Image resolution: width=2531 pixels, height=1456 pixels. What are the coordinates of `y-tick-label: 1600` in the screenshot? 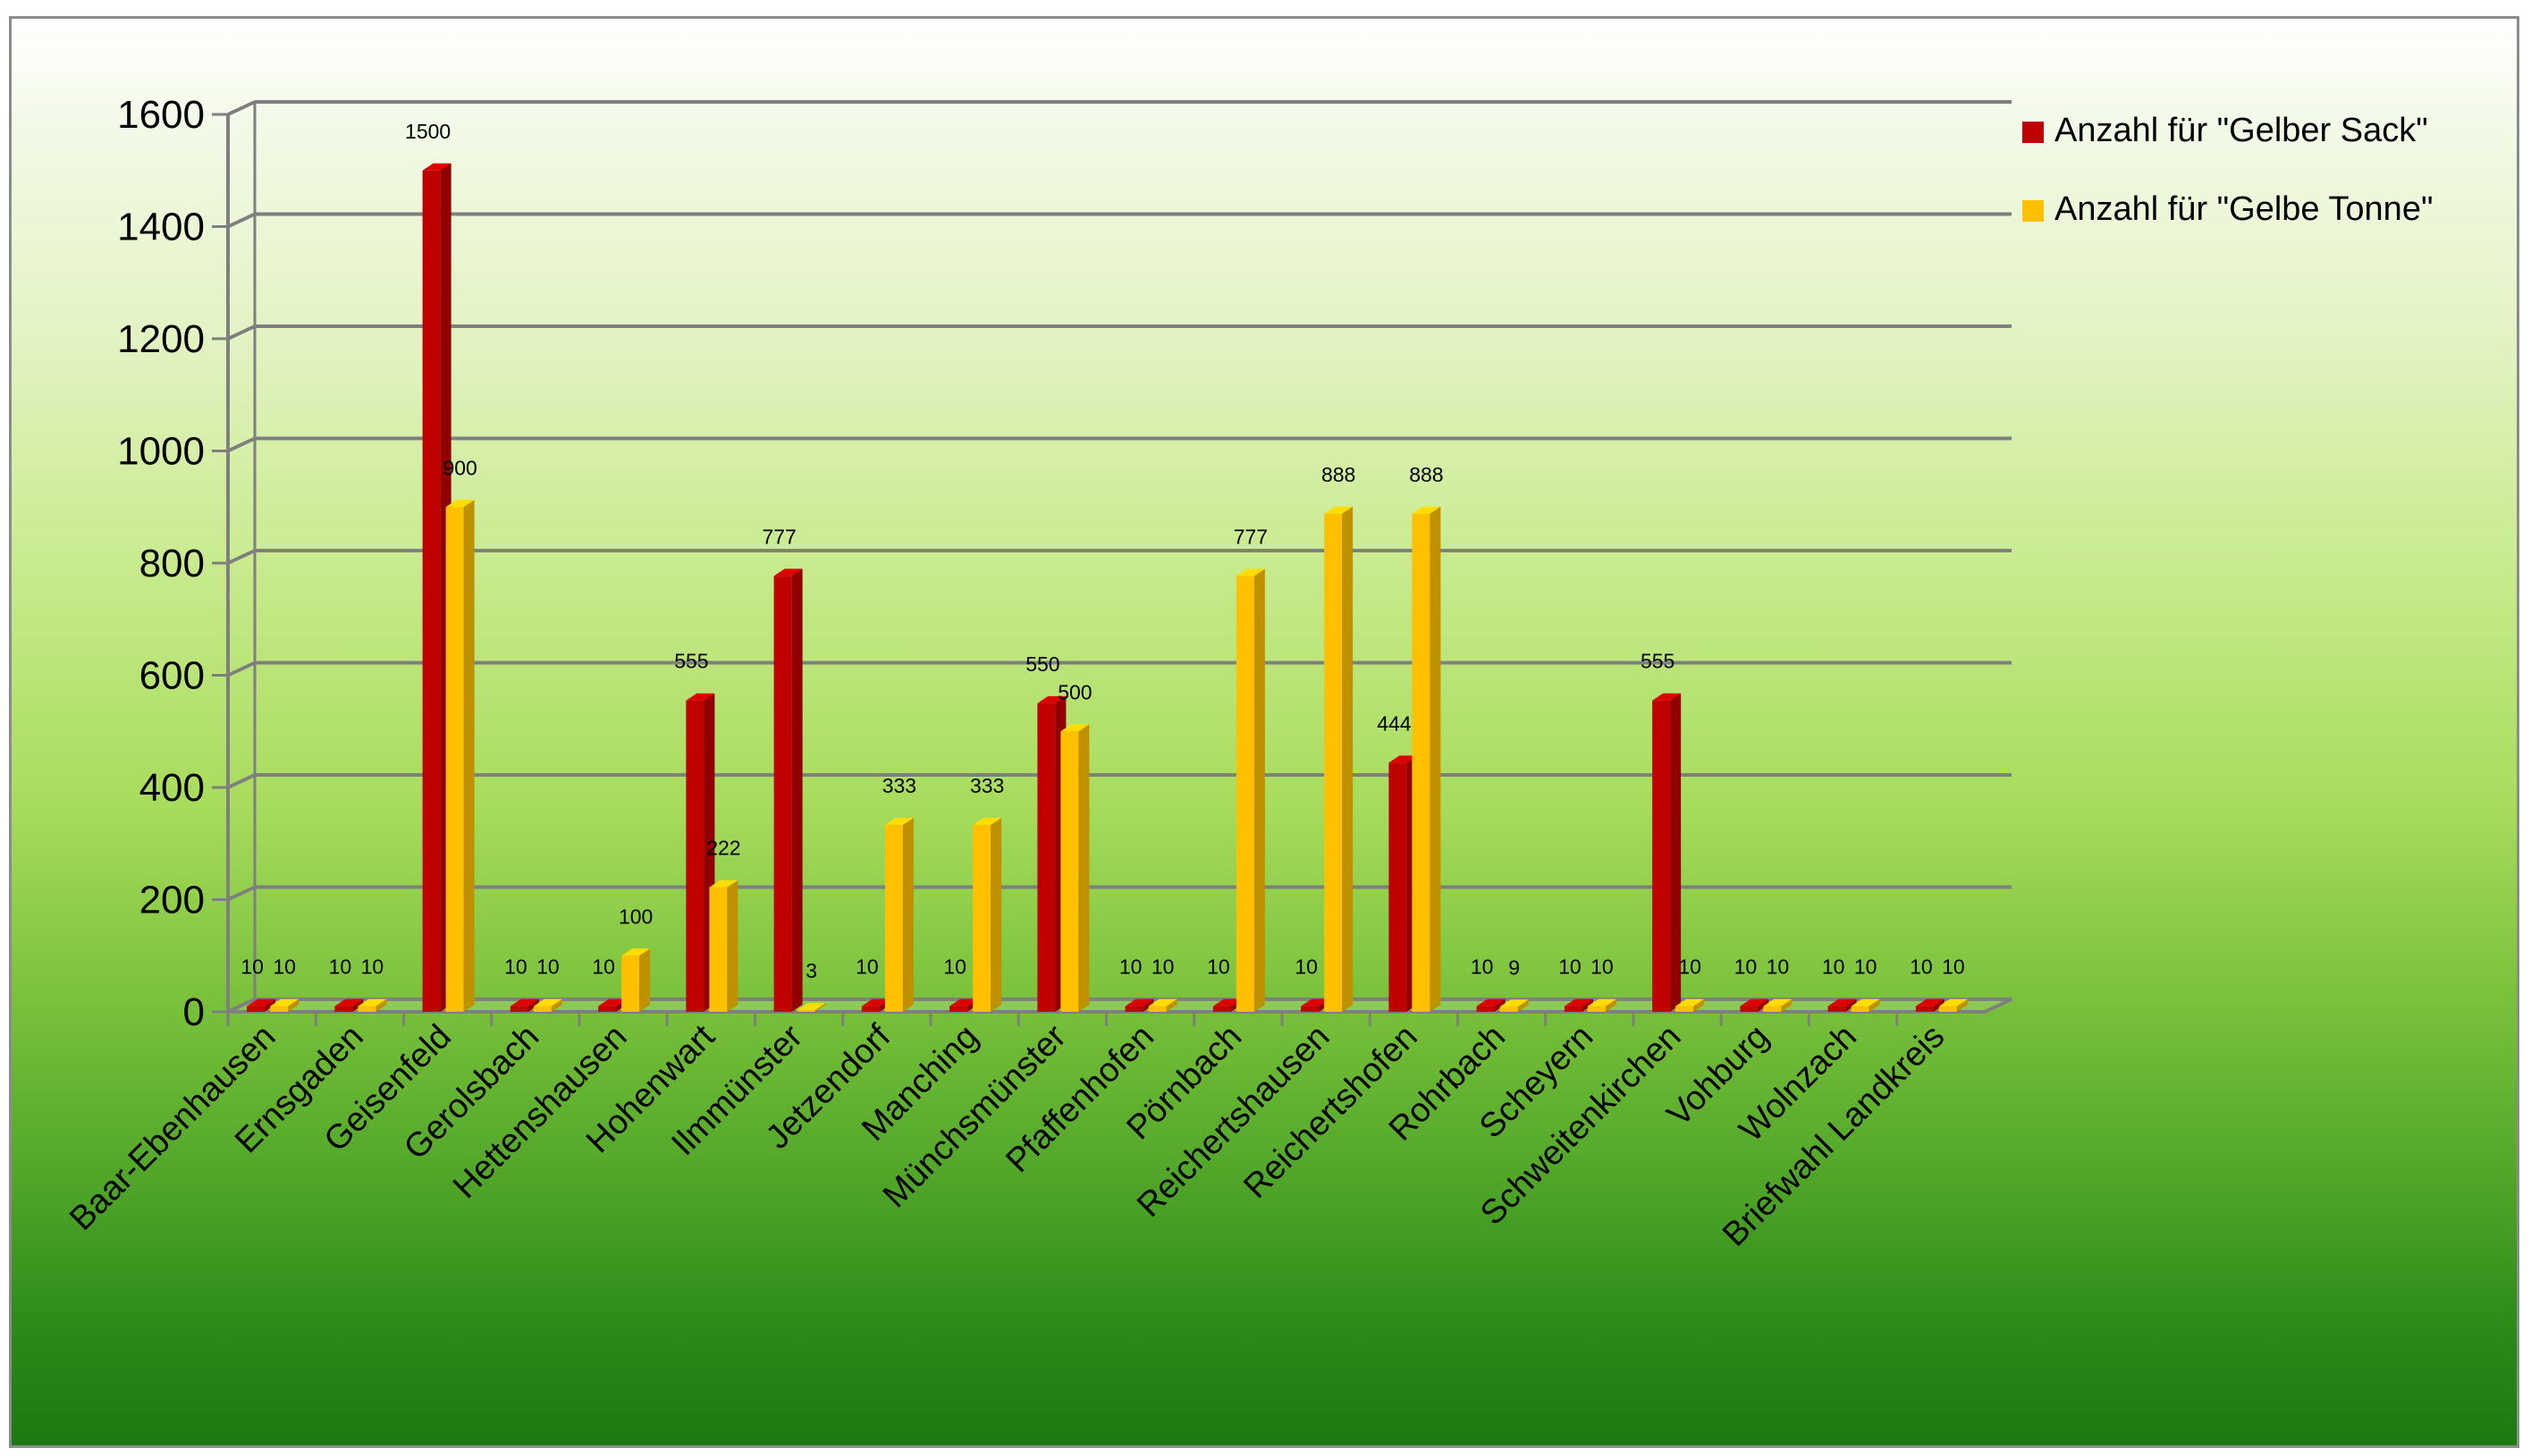 It's located at (161, 115).